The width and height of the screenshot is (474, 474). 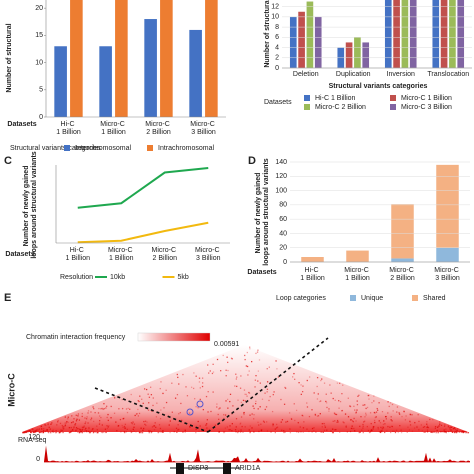 I want to click on x-tick-label: Micro-C 3 Billion, so click(x=208, y=254).